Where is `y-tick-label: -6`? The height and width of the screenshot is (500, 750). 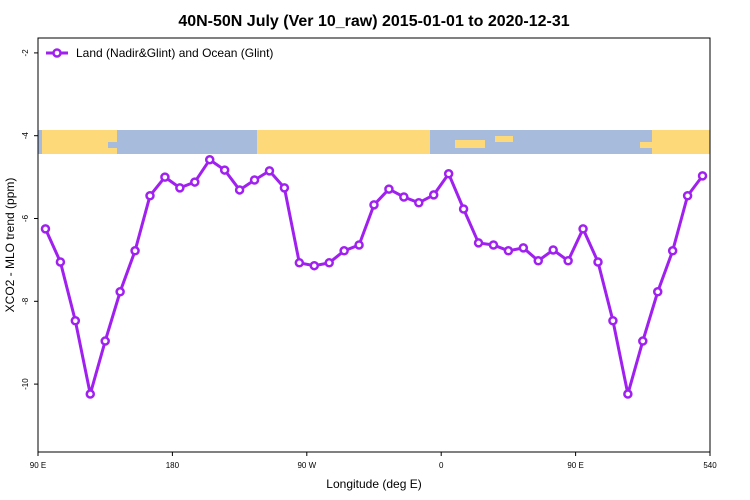 y-tick-label: -6 is located at coordinates (25, 218).